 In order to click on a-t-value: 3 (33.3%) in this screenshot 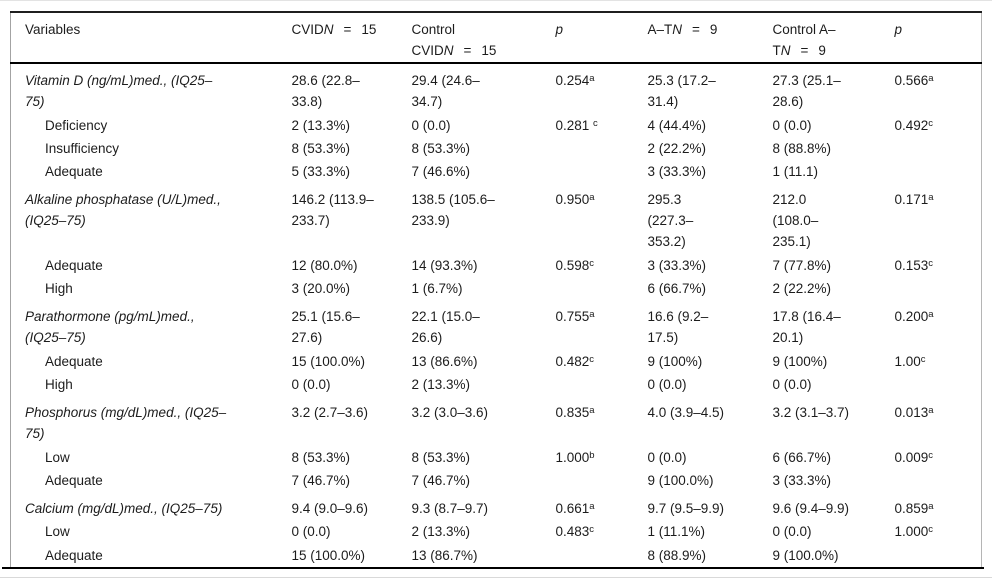, I will do `click(677, 171)`.